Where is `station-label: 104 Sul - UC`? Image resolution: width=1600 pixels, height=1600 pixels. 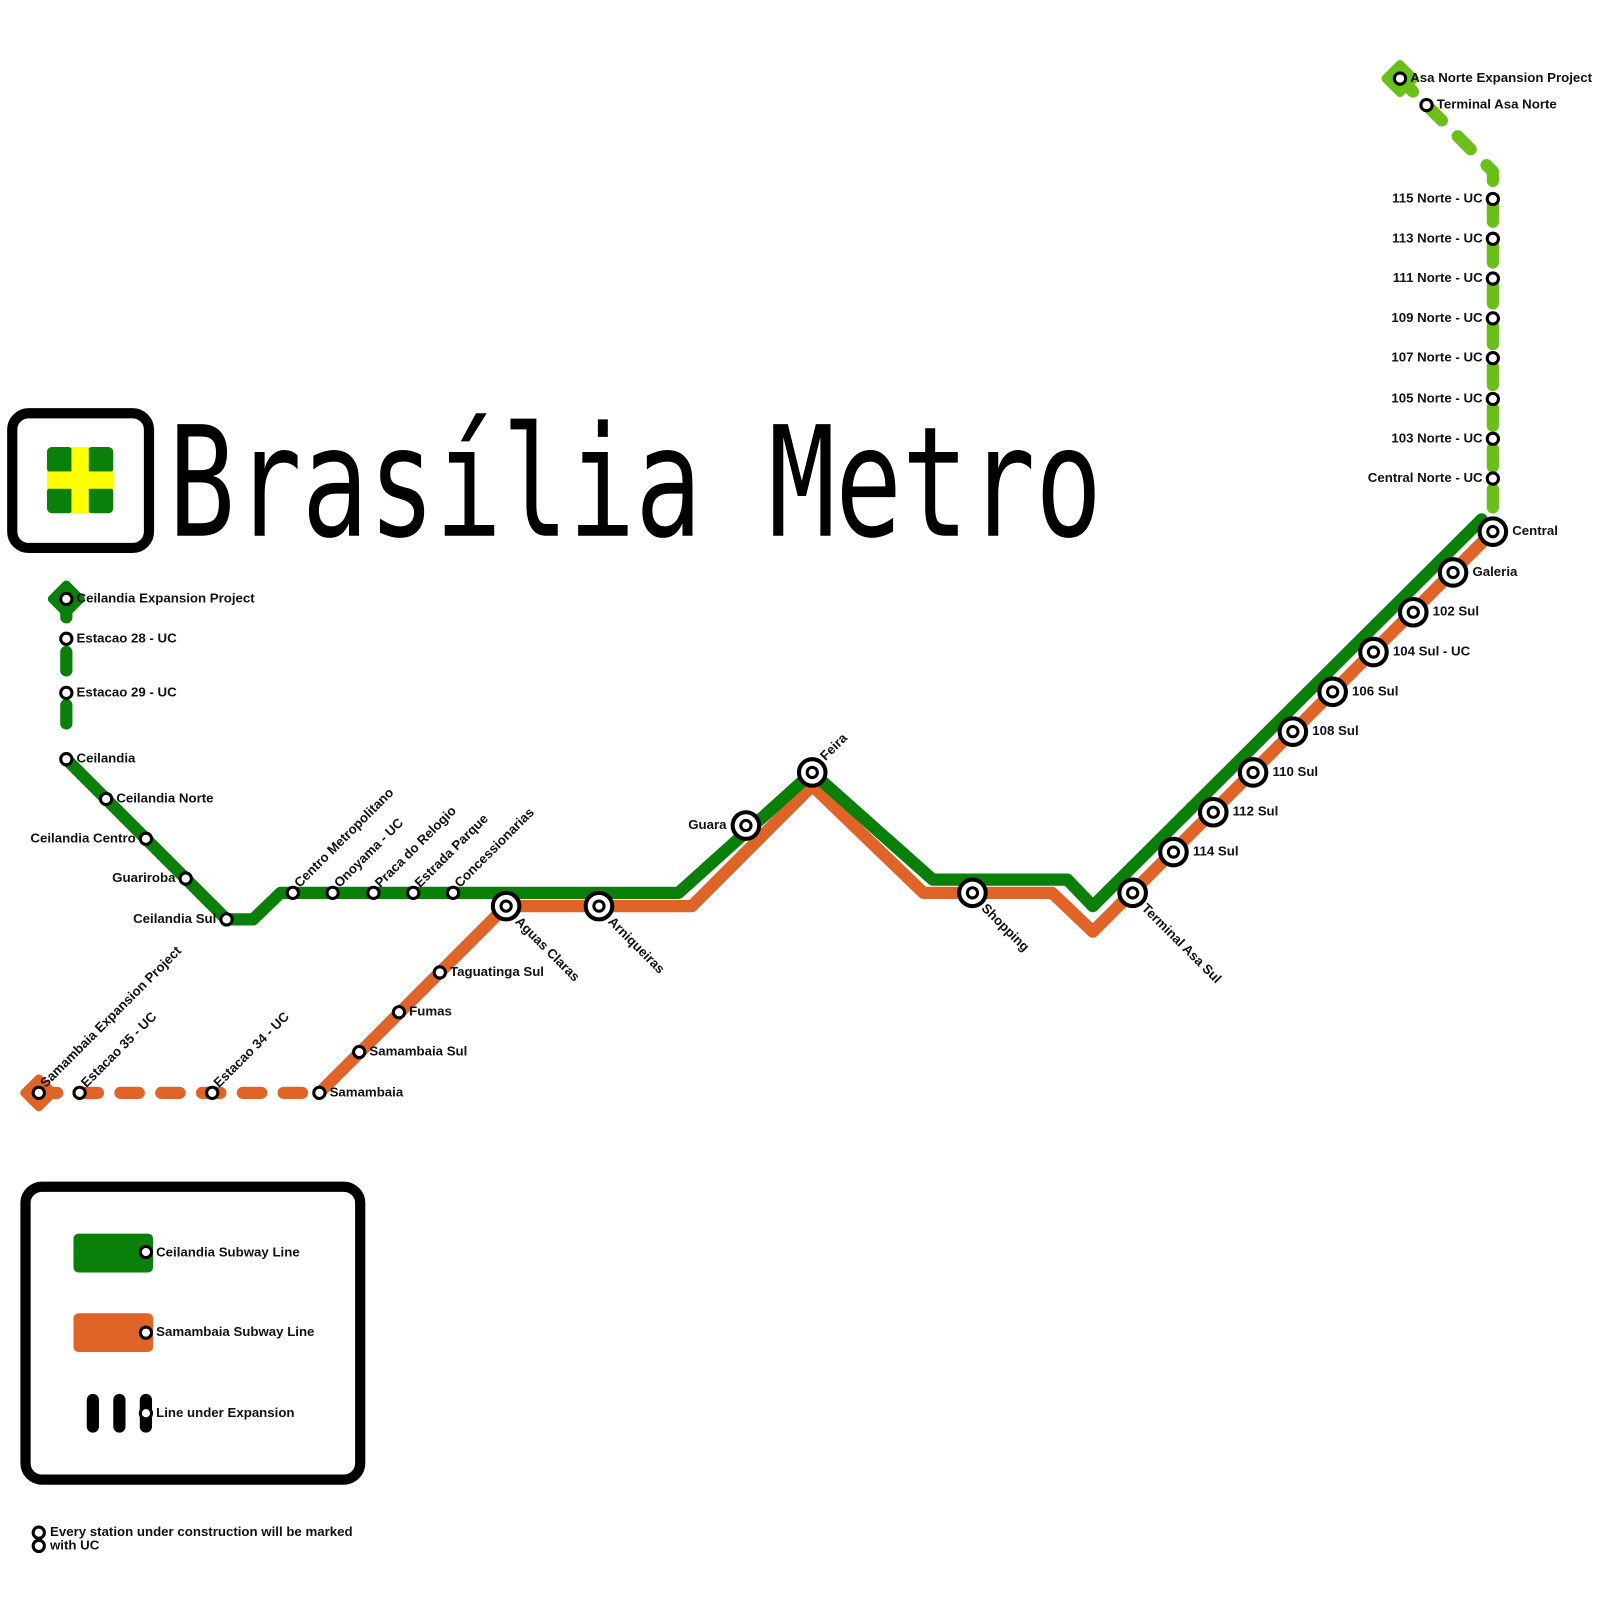
station-label: 104 Sul - UC is located at coordinates (1432, 651).